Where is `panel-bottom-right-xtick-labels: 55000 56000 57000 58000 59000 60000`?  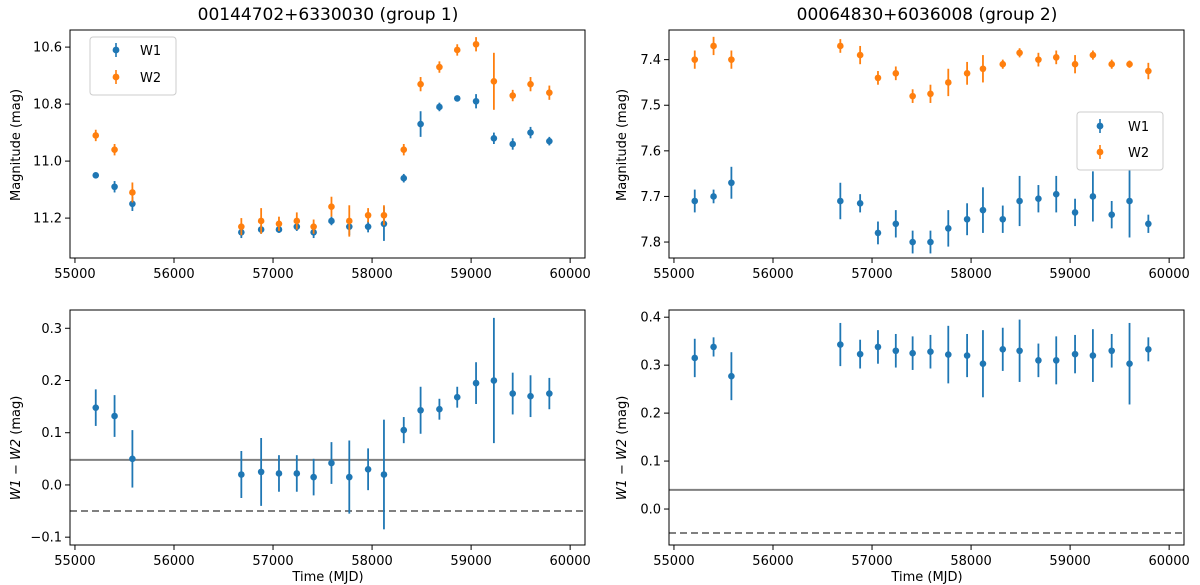
panel-bottom-right-xtick-labels: 55000 56000 57000 58000 59000 60000 is located at coordinates (921, 561).